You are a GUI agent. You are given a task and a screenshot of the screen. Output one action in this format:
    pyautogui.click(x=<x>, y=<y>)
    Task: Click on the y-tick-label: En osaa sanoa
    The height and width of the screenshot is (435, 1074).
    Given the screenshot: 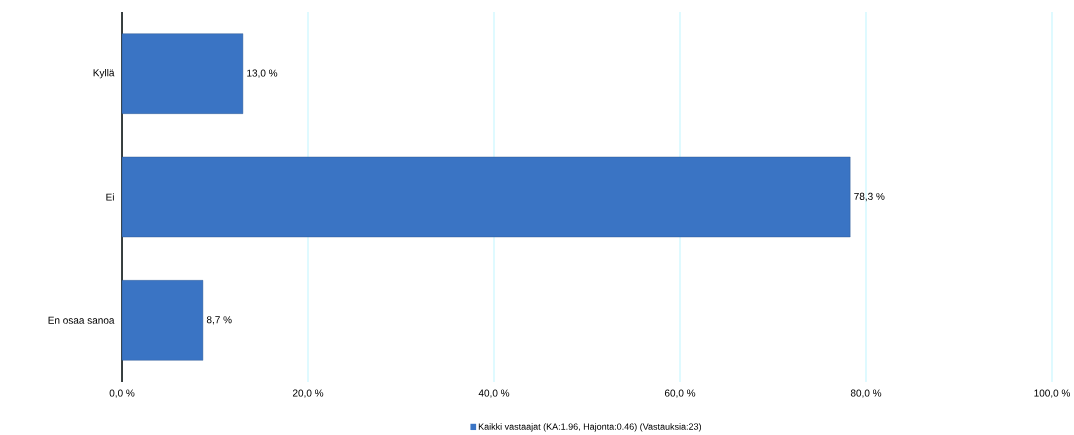 What is the action you would take?
    pyautogui.click(x=81, y=320)
    